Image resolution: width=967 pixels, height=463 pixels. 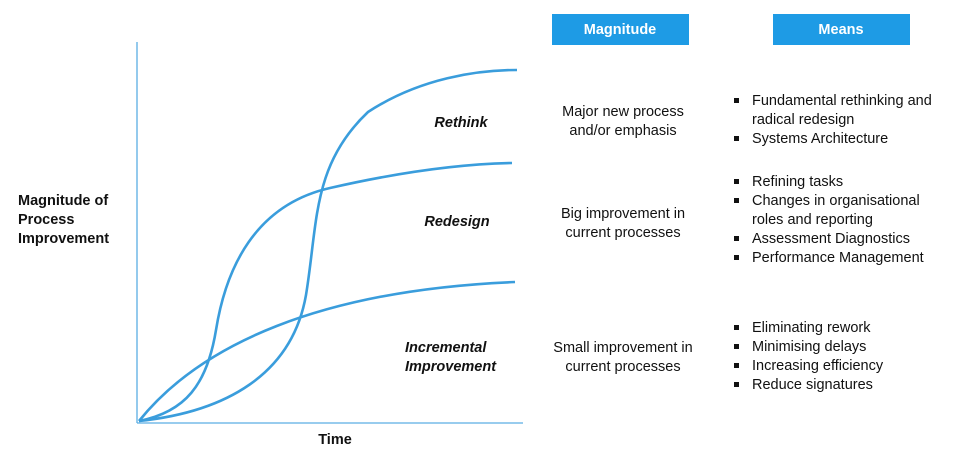 I want to click on magnitude-header-box, so click(x=620, y=29).